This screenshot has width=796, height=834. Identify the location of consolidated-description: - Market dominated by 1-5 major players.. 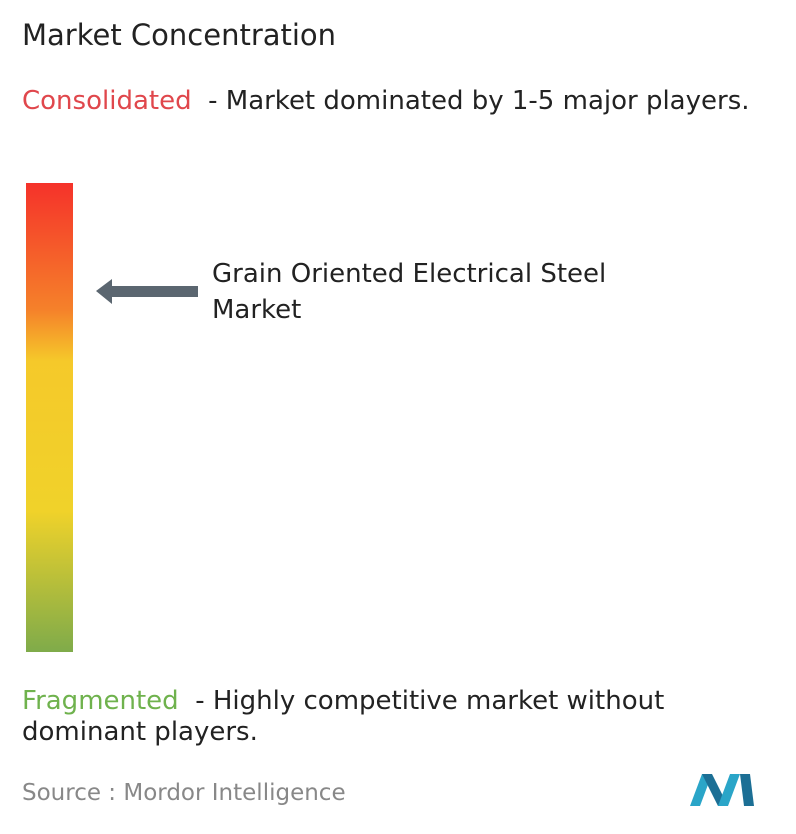
(479, 101).